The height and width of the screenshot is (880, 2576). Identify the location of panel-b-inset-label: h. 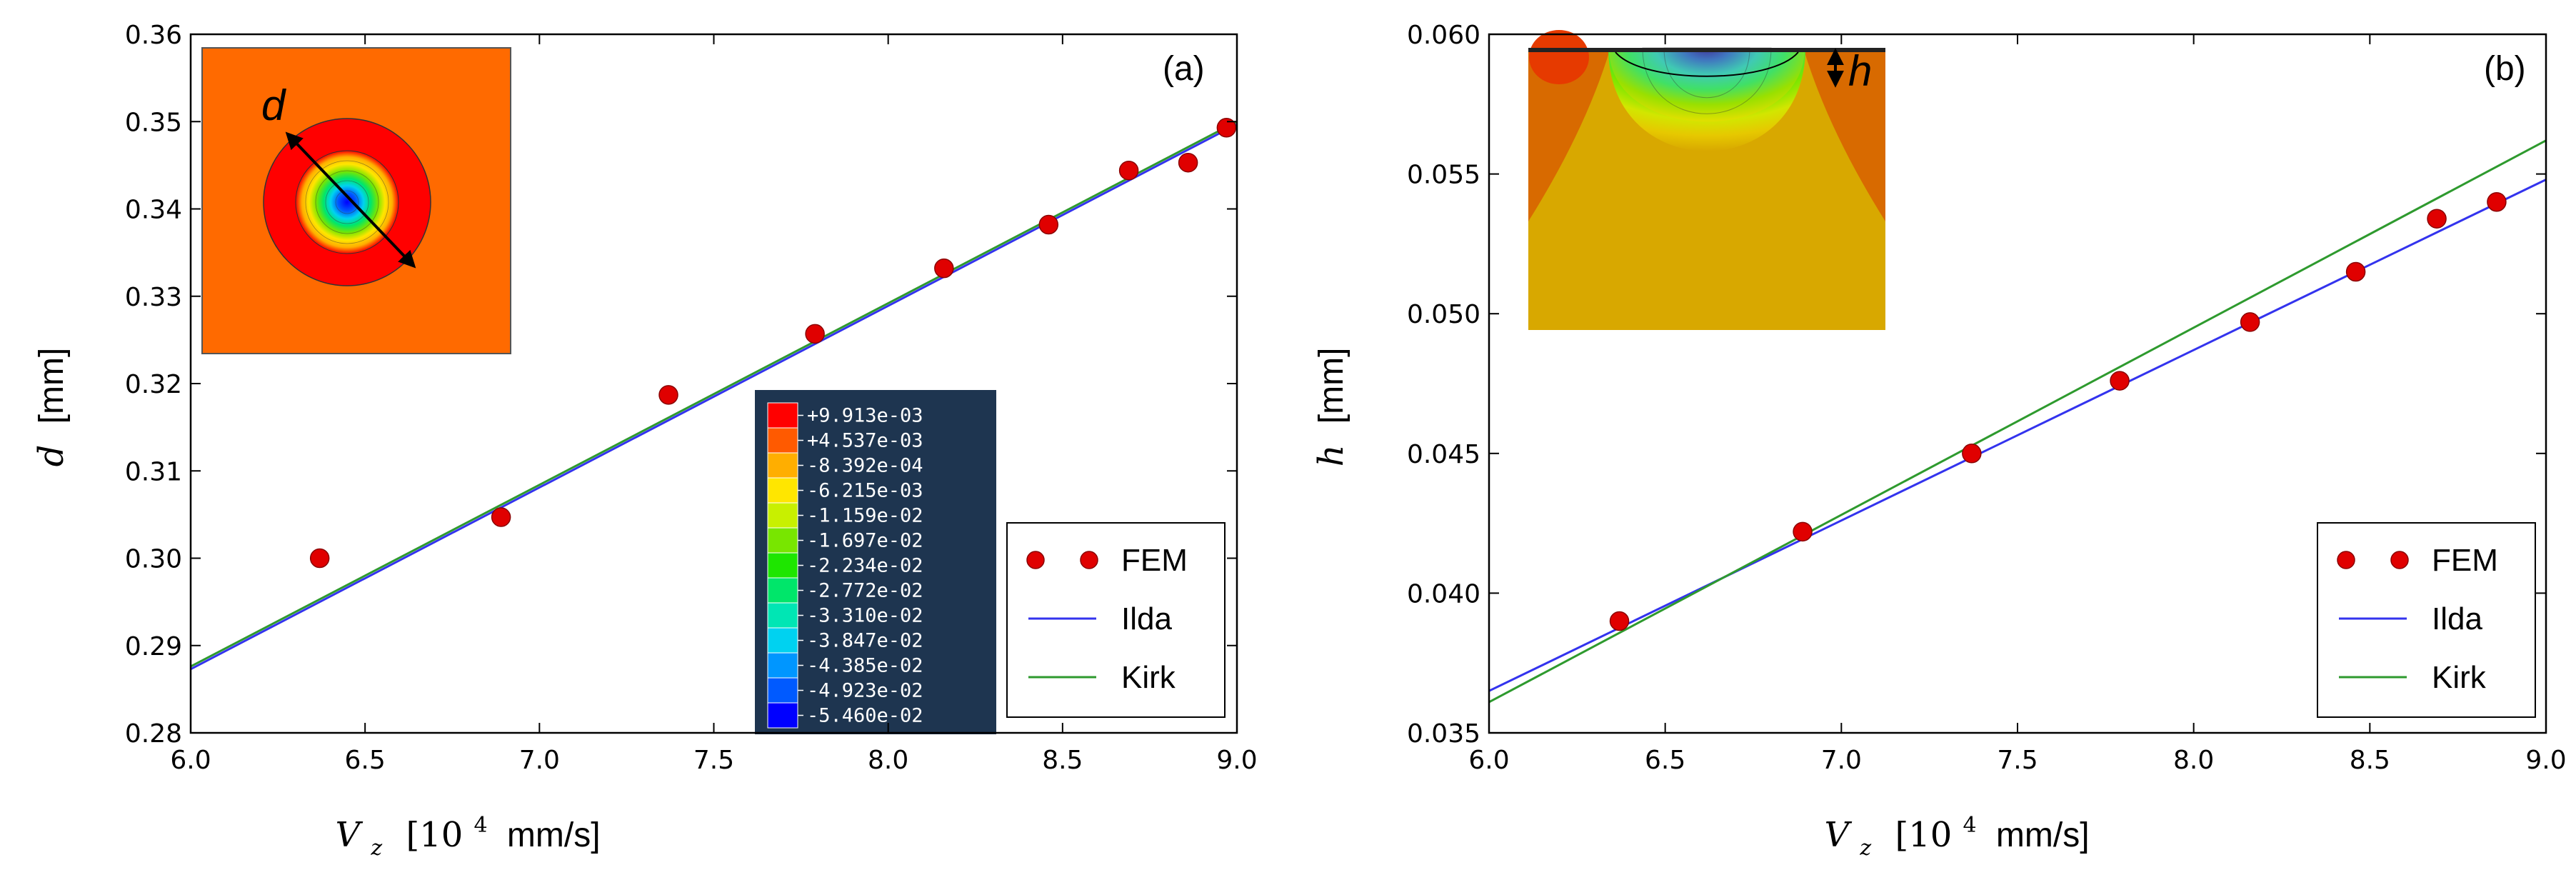
(1860, 71).